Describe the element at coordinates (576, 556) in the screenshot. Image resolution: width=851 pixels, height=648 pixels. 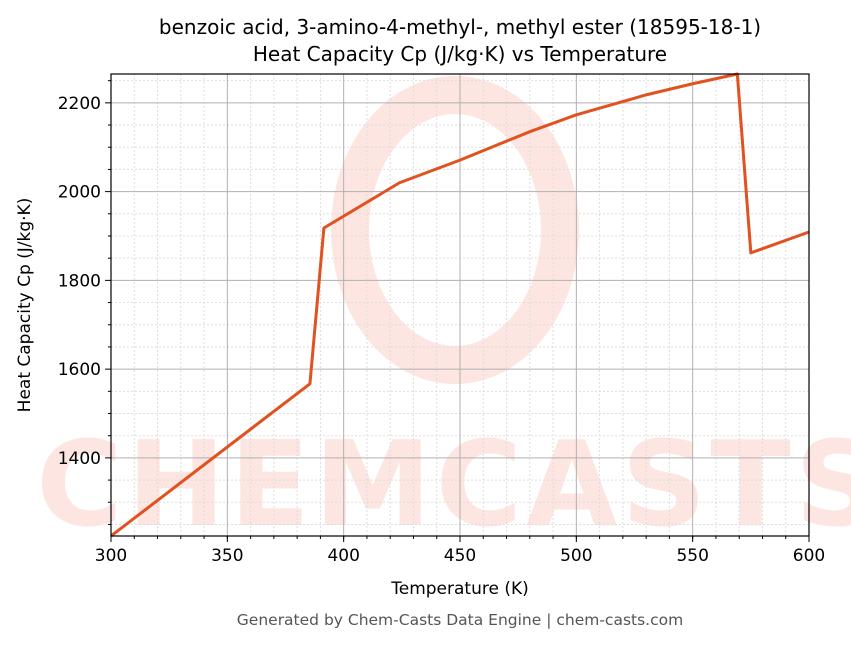
I see `x-tick-label: 500` at that location.